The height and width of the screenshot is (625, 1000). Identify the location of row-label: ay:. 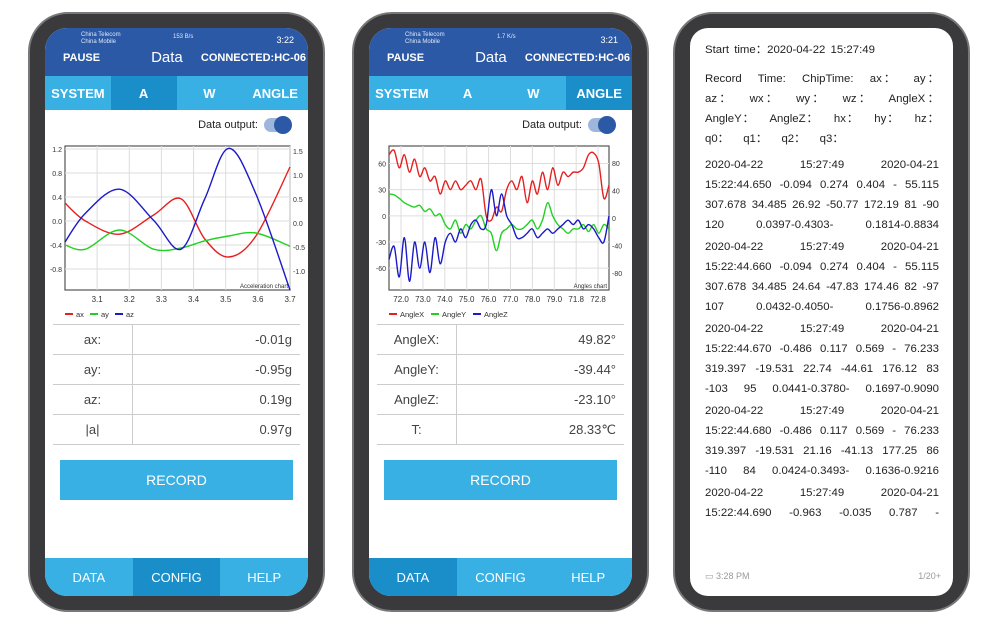
(93, 369).